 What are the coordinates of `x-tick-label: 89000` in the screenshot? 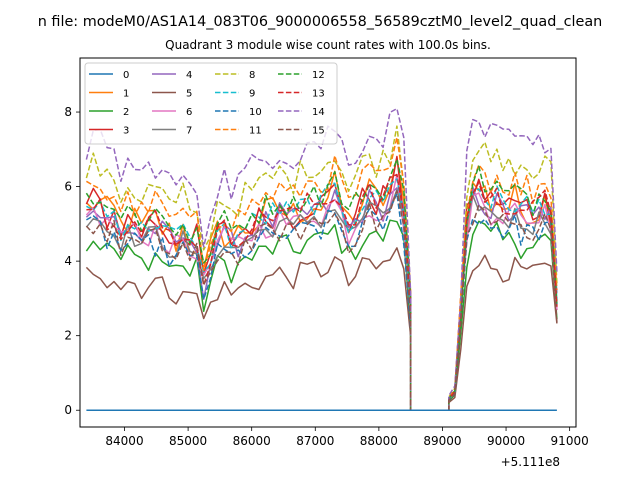 It's located at (442, 441).